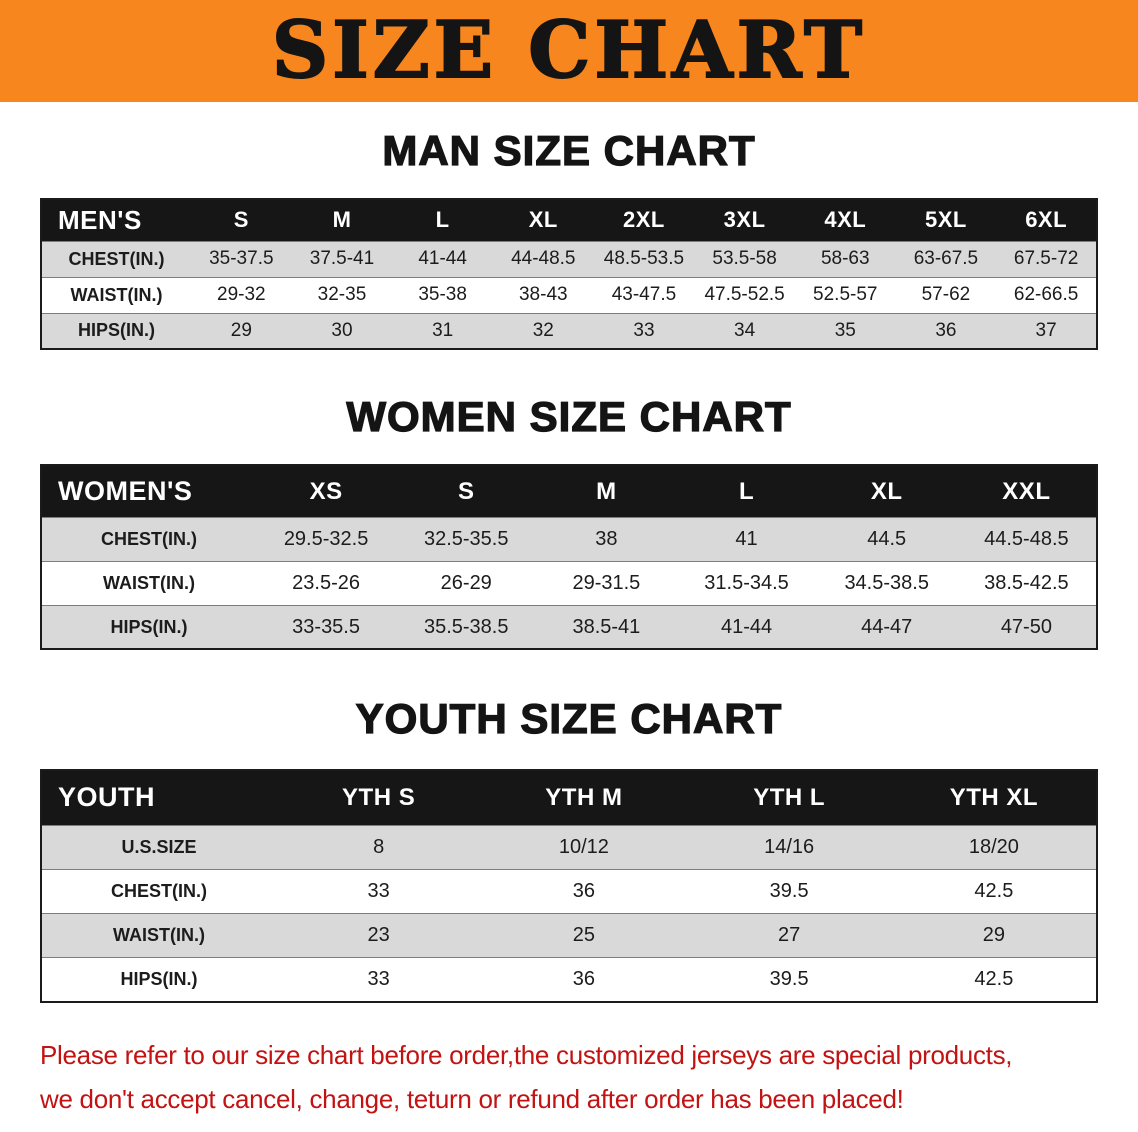 Image resolution: width=1138 pixels, height=1132 pixels. What do you see at coordinates (744, 331) in the screenshot?
I see `size-value: 34` at bounding box center [744, 331].